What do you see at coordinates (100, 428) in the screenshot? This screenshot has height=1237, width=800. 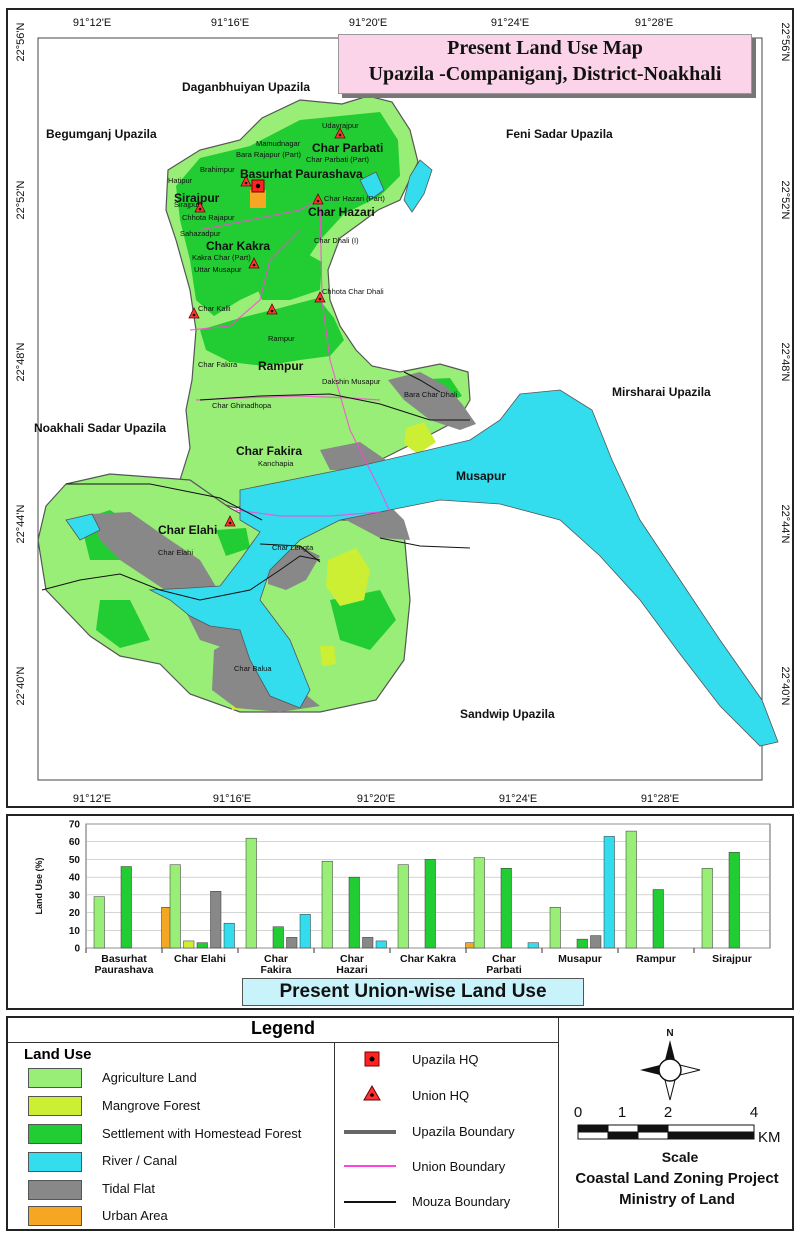 I see `label-noakhali: Noakhali Sadar Upazila` at bounding box center [100, 428].